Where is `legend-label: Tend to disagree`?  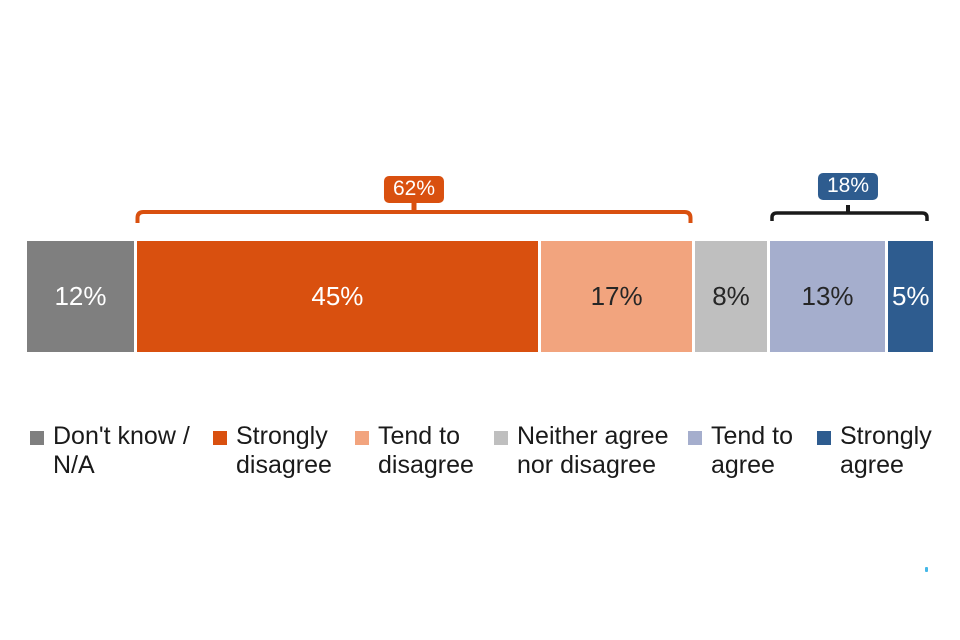
legend-label: Tend to disagree is located at coordinates (426, 450).